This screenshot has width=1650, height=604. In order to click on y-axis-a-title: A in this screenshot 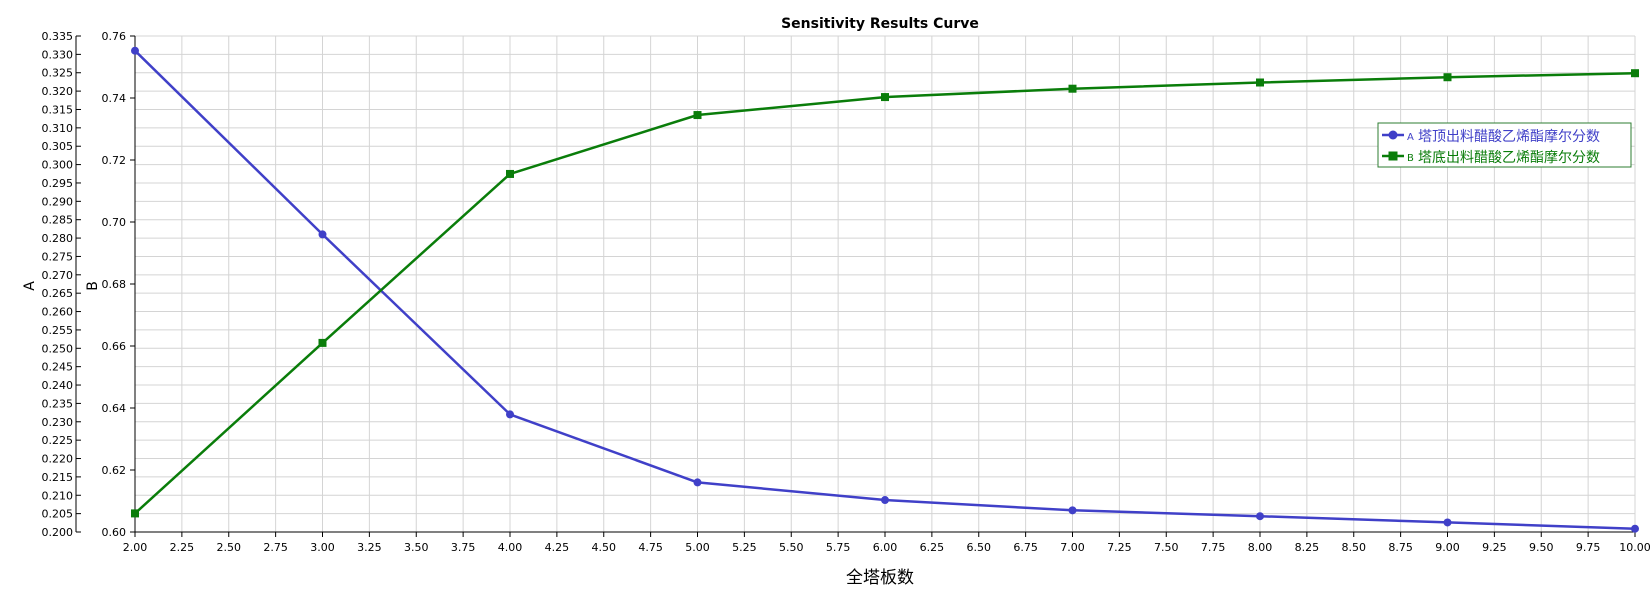, I will do `click(30, 286)`.